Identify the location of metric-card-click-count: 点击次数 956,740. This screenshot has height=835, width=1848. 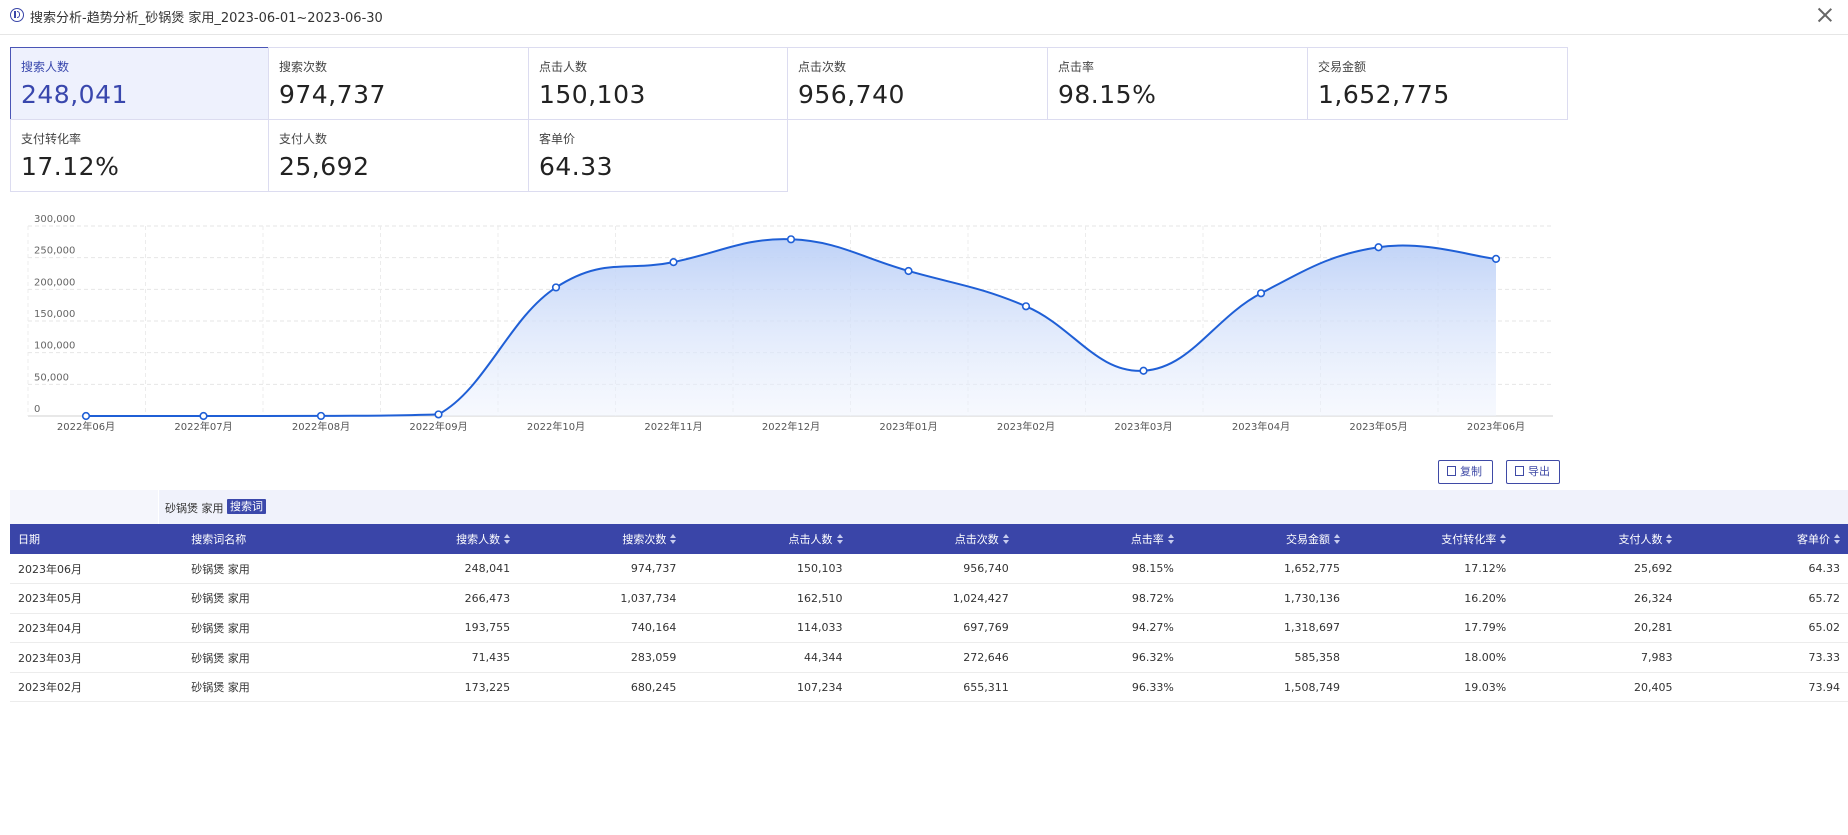
(917, 83).